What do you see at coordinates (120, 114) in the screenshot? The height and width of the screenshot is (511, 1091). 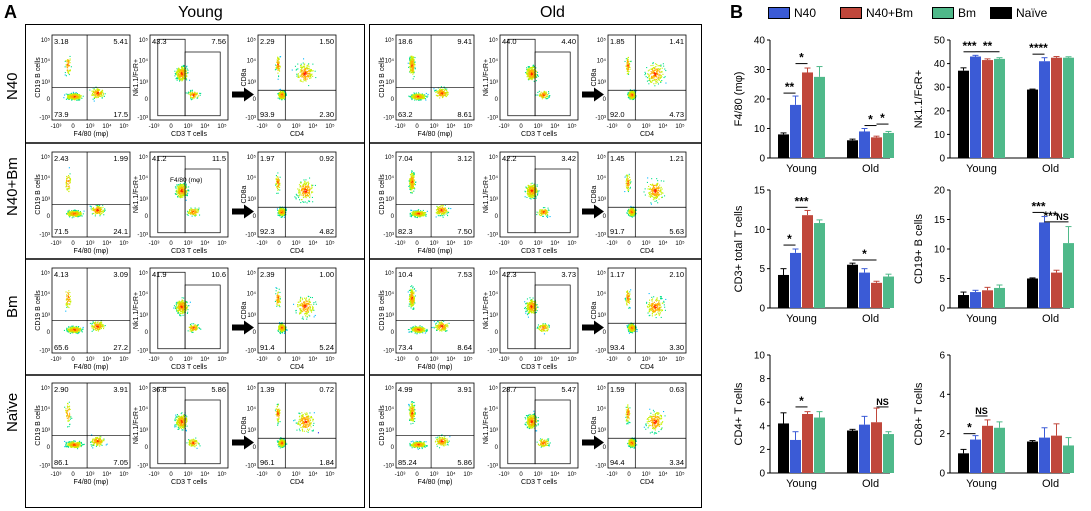 I see `quadrant-value-br: 17.5` at bounding box center [120, 114].